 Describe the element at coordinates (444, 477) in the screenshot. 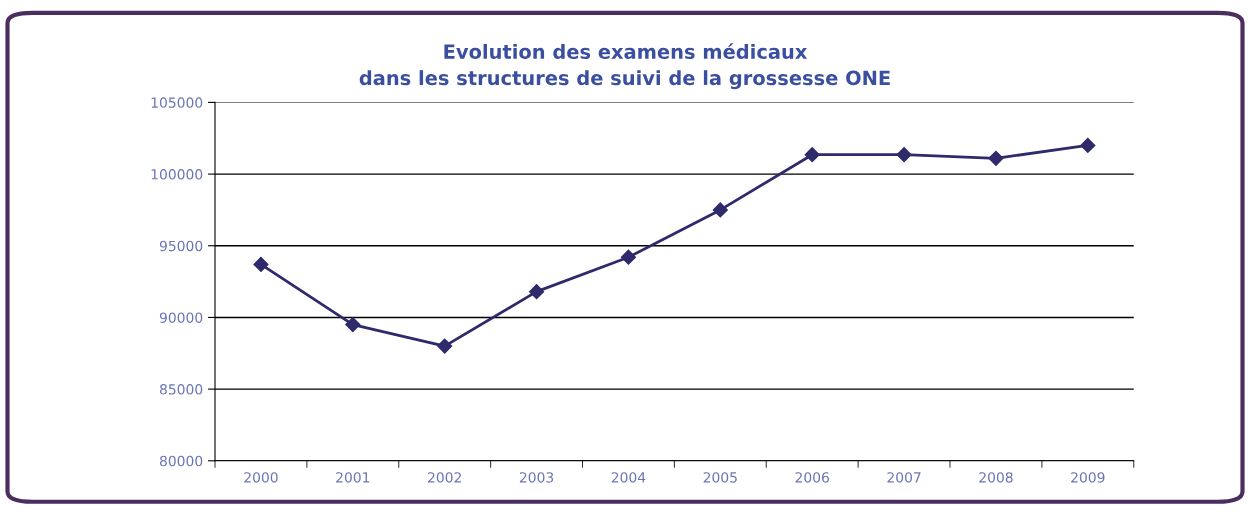

I see `x-tick-label: 2002` at that location.